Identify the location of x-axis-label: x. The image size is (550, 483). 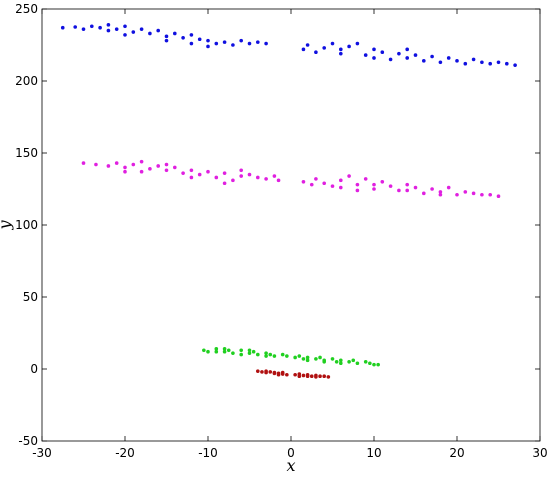
(290, 465).